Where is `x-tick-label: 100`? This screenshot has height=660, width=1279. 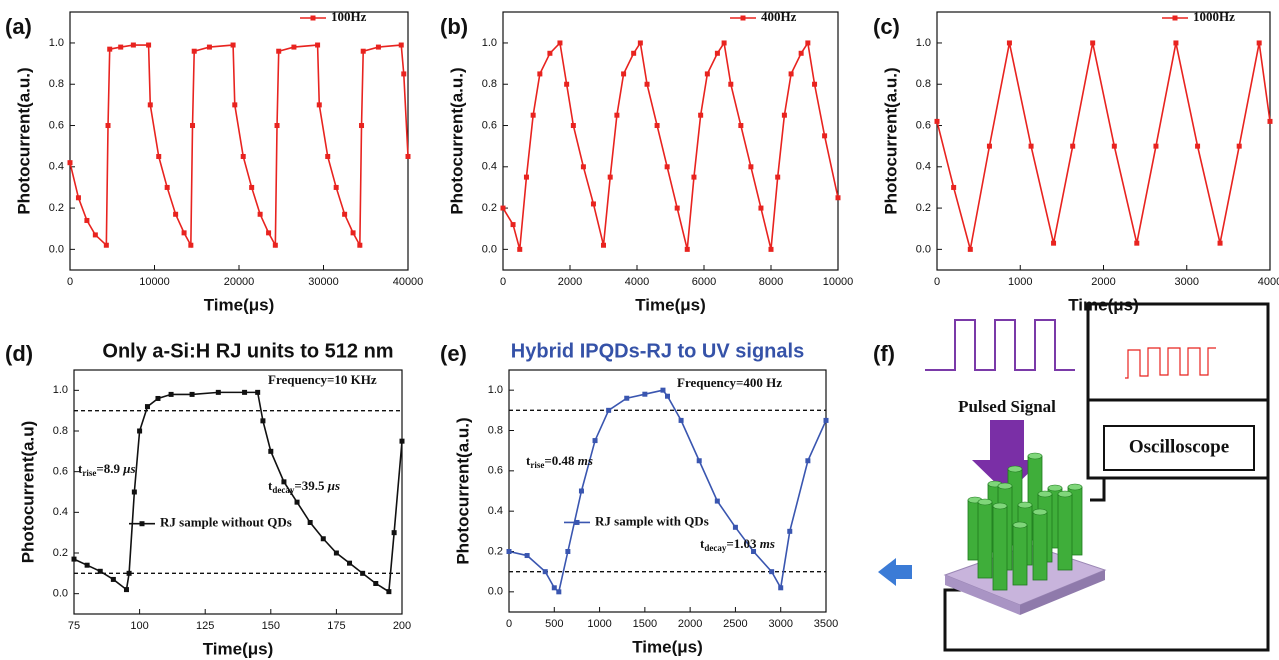 x-tick-label: 100 is located at coordinates (139, 626).